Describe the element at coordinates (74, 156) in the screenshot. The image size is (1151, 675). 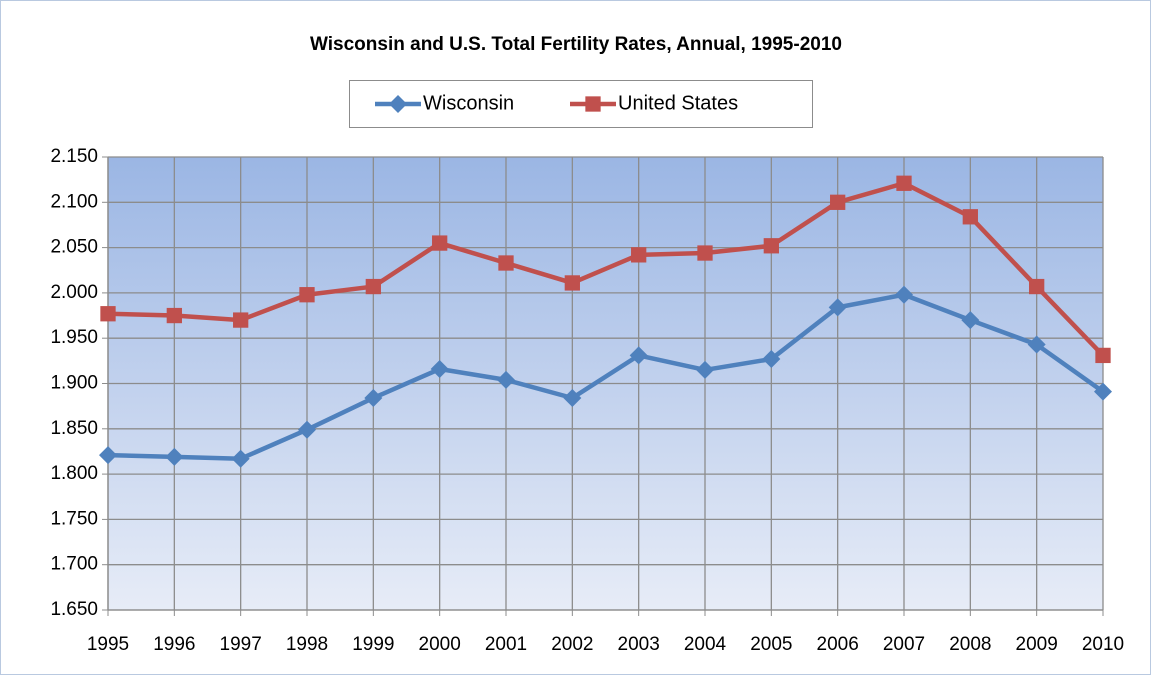
I see `y-tick-label: 2.150` at that location.